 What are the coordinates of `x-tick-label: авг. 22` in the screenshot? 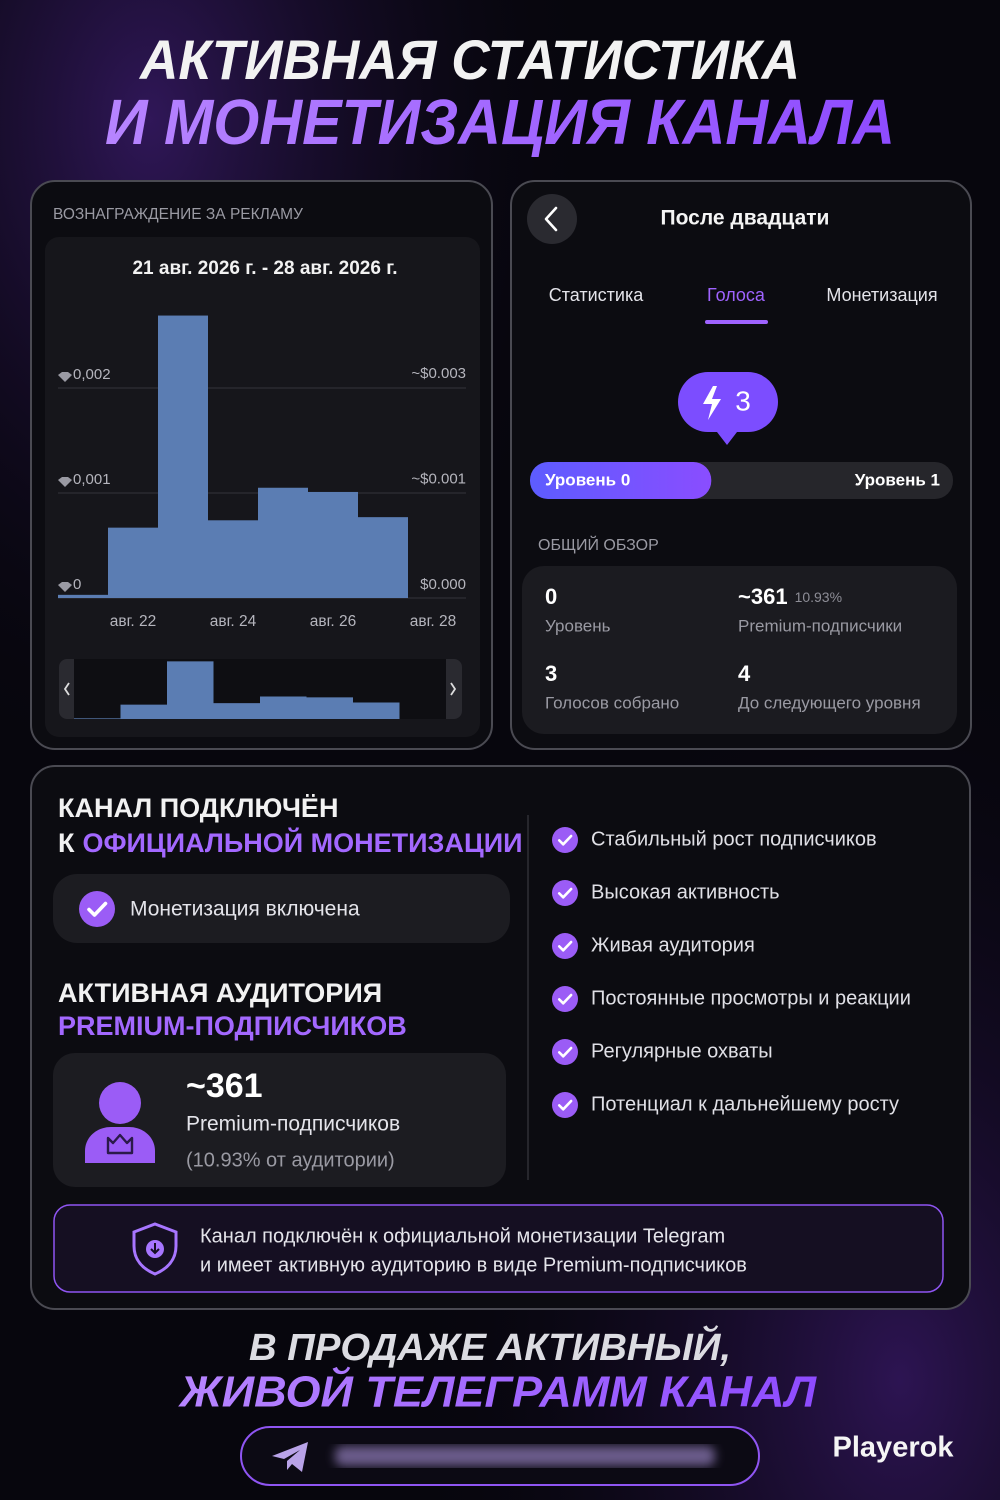 It's located at (133, 621).